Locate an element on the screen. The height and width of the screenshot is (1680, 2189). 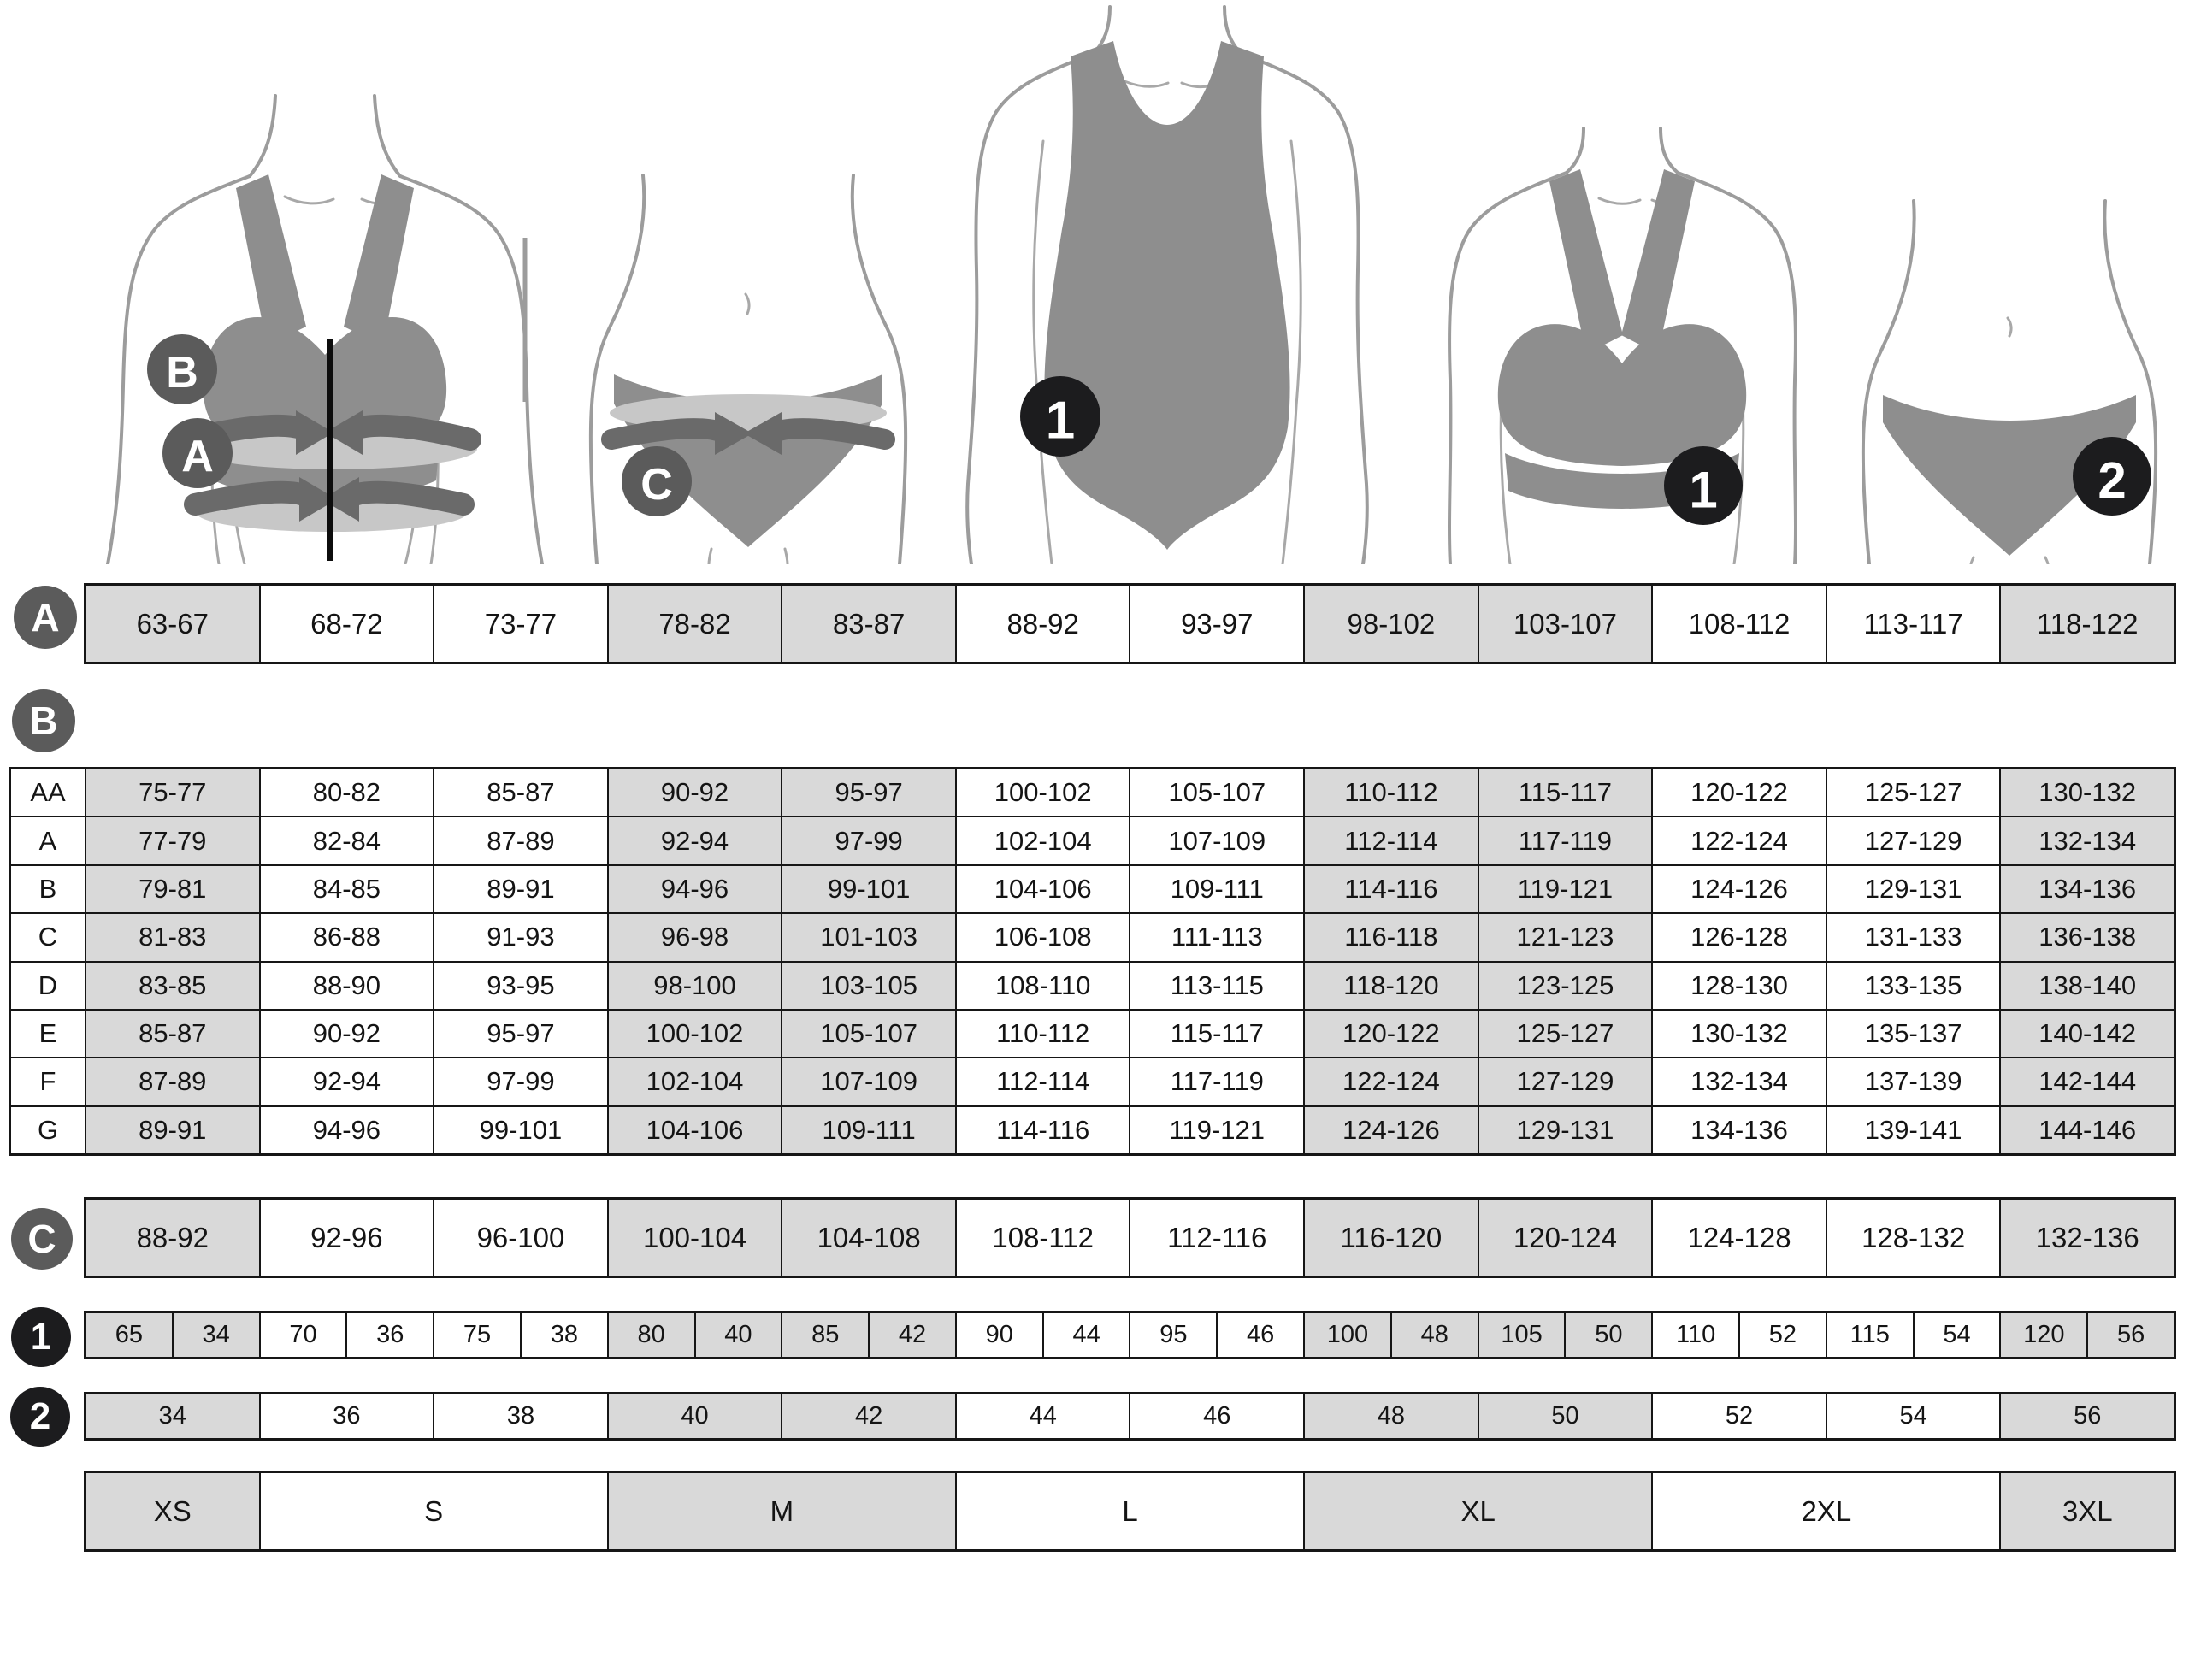
range-cell: 127-129 is located at coordinates (1565, 1081).